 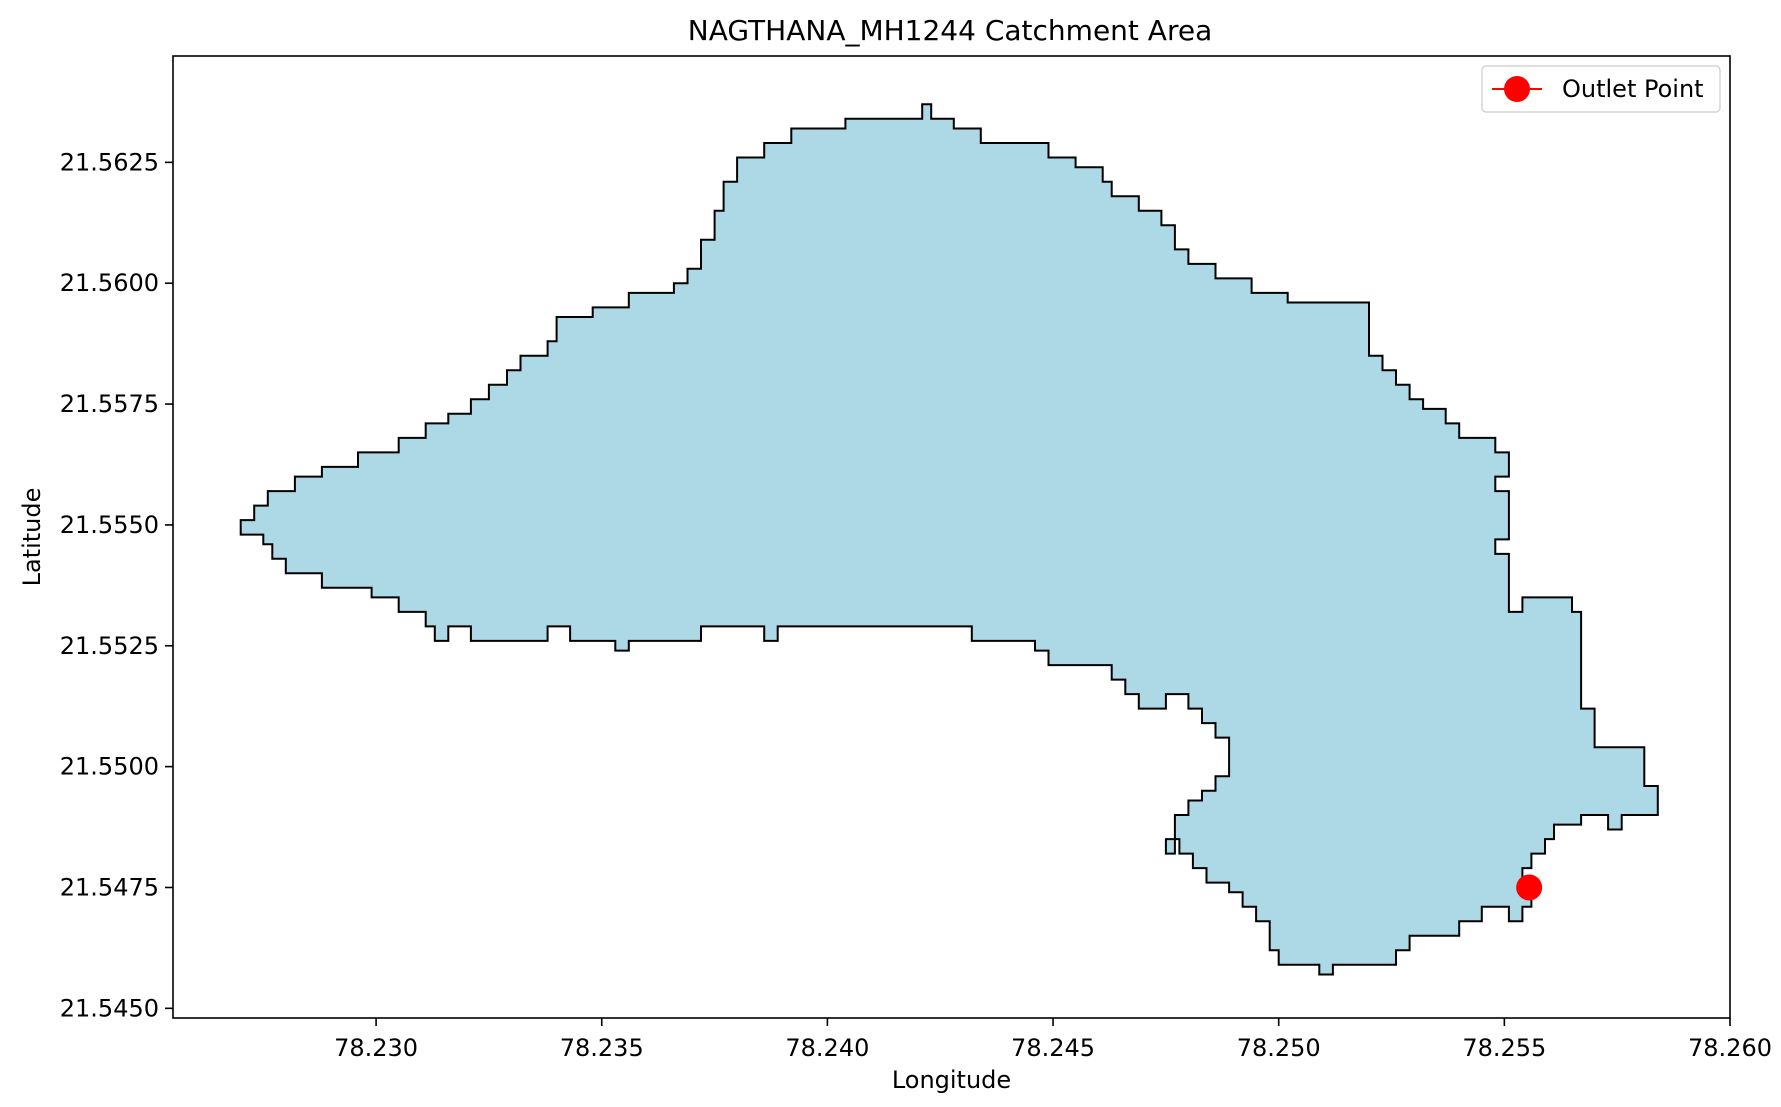 What do you see at coordinates (109, 887) in the screenshot?
I see `y-tick-label: 21.5475` at bounding box center [109, 887].